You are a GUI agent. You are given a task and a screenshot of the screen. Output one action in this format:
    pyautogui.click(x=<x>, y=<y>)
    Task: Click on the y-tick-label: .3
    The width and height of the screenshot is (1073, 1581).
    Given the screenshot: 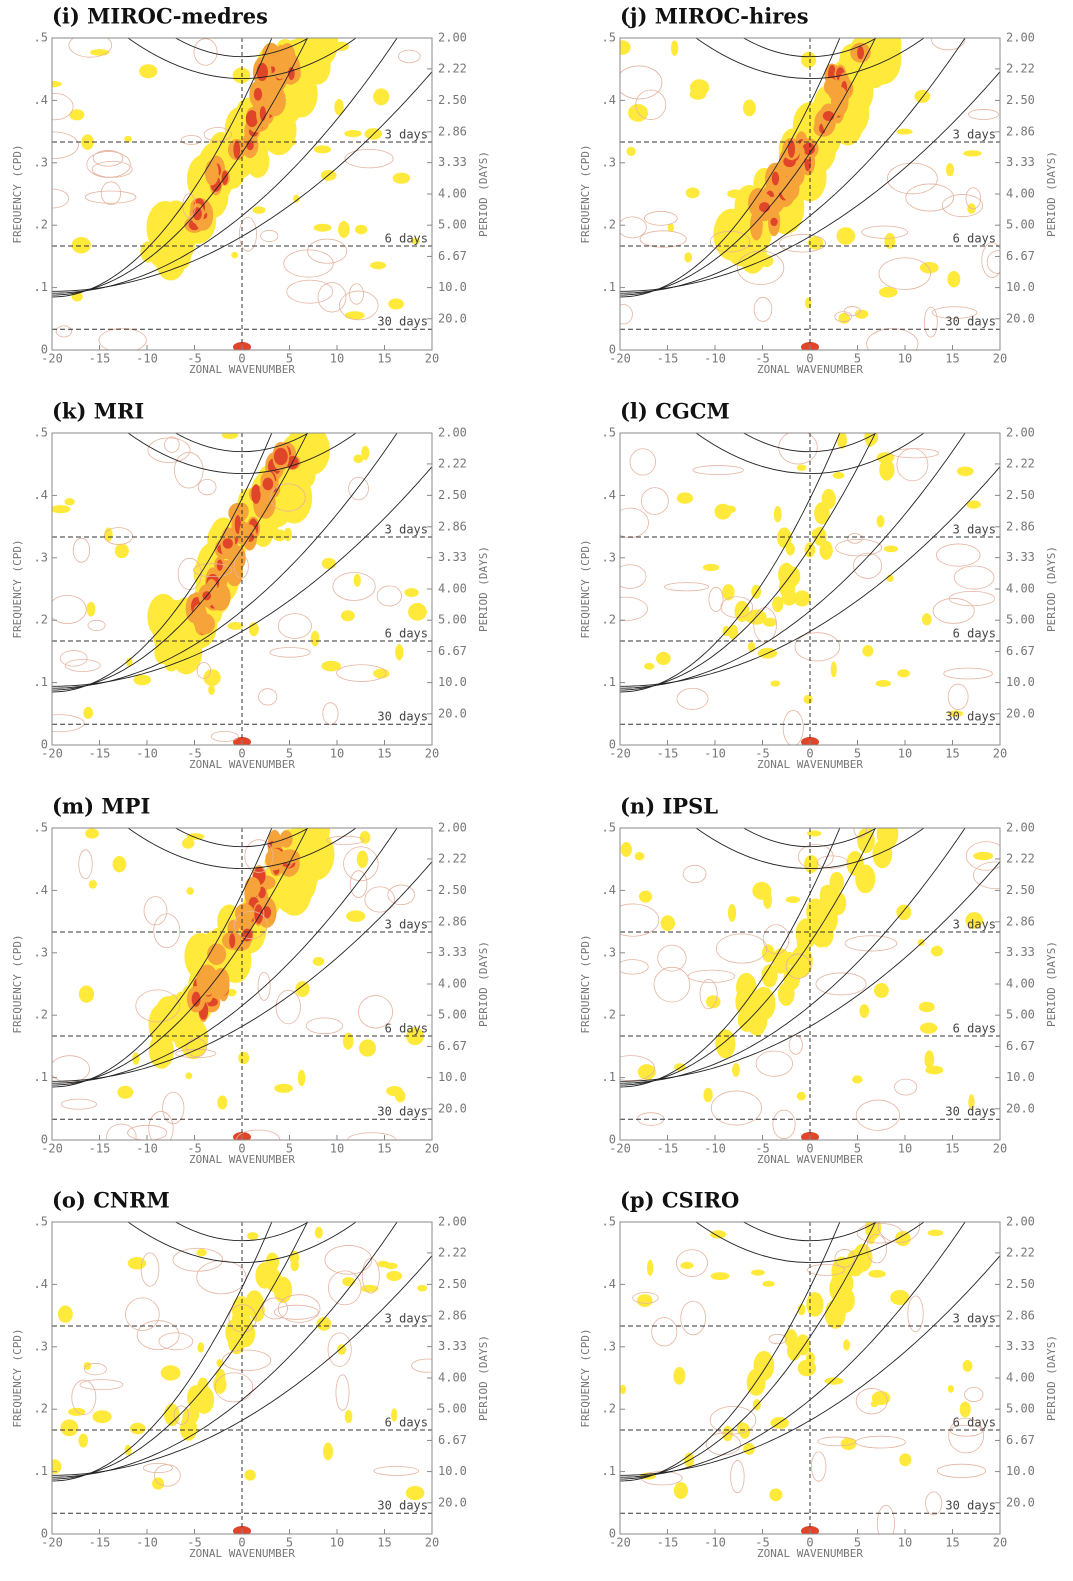 What is the action you would take?
    pyautogui.click(x=41, y=162)
    